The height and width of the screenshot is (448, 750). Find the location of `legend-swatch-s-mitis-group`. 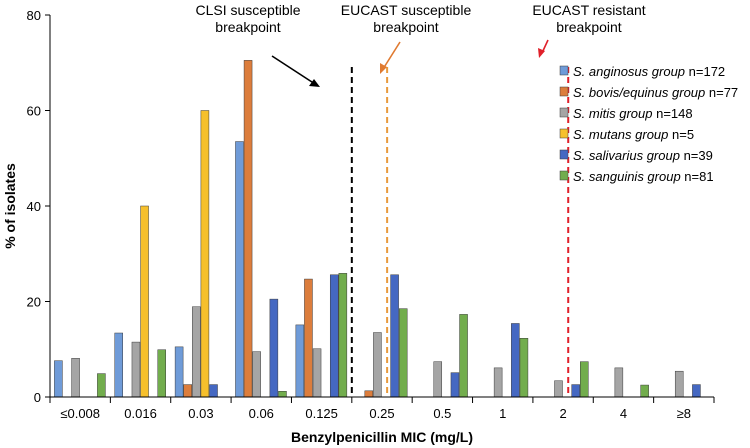

legend-swatch-s-mitis-group is located at coordinates (564, 112).